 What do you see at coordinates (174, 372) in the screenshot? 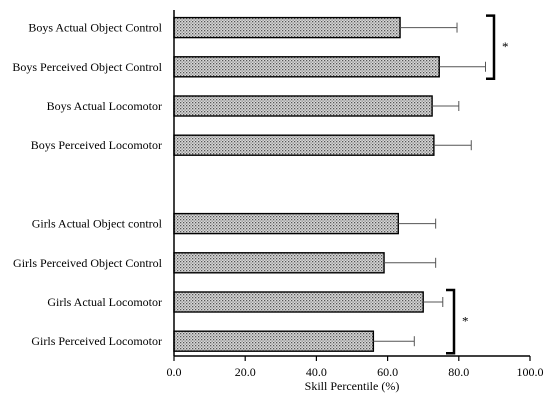
I see `x-tick-label: 0.0` at bounding box center [174, 372].